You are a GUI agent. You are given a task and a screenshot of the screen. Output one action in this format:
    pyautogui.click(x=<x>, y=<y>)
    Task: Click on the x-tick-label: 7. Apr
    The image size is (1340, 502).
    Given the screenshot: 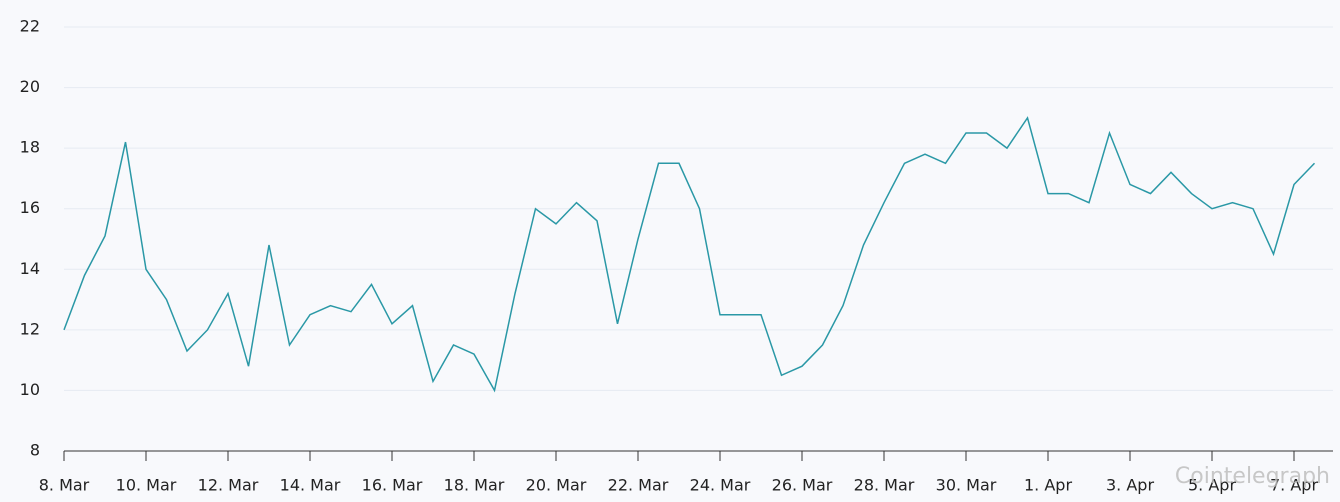 What is the action you would take?
    pyautogui.click(x=1294, y=485)
    